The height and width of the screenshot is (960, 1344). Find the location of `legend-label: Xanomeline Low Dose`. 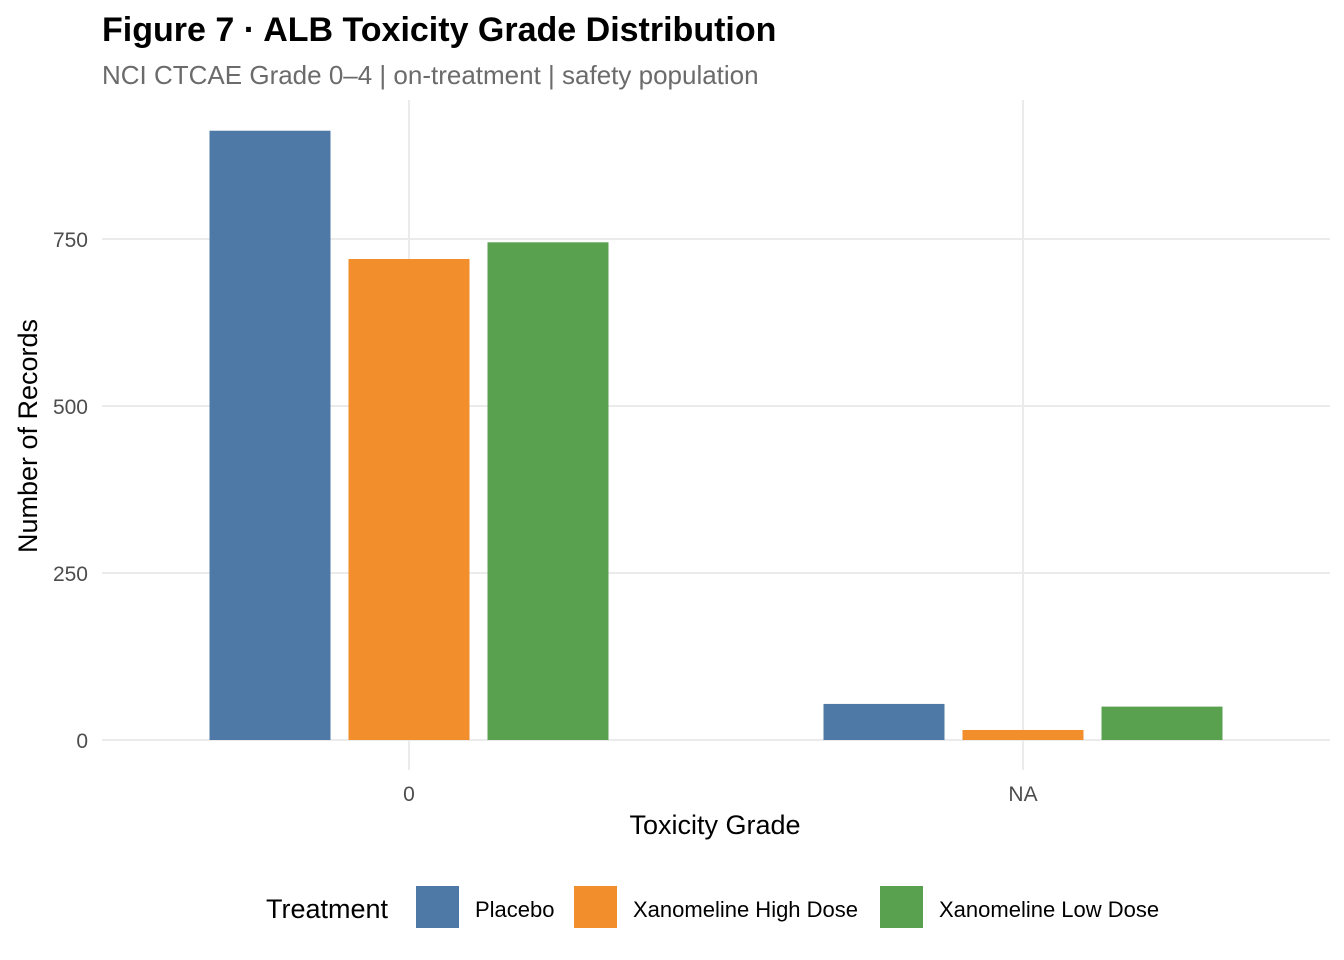

legend-label: Xanomeline Low Dose is located at coordinates (1049, 909).